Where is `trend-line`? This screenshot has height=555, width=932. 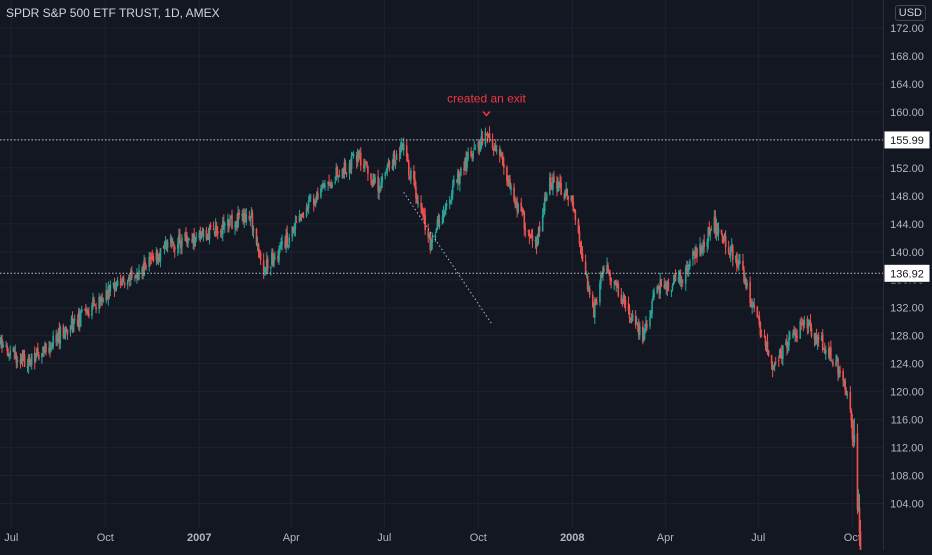 trend-line is located at coordinates (448, 259).